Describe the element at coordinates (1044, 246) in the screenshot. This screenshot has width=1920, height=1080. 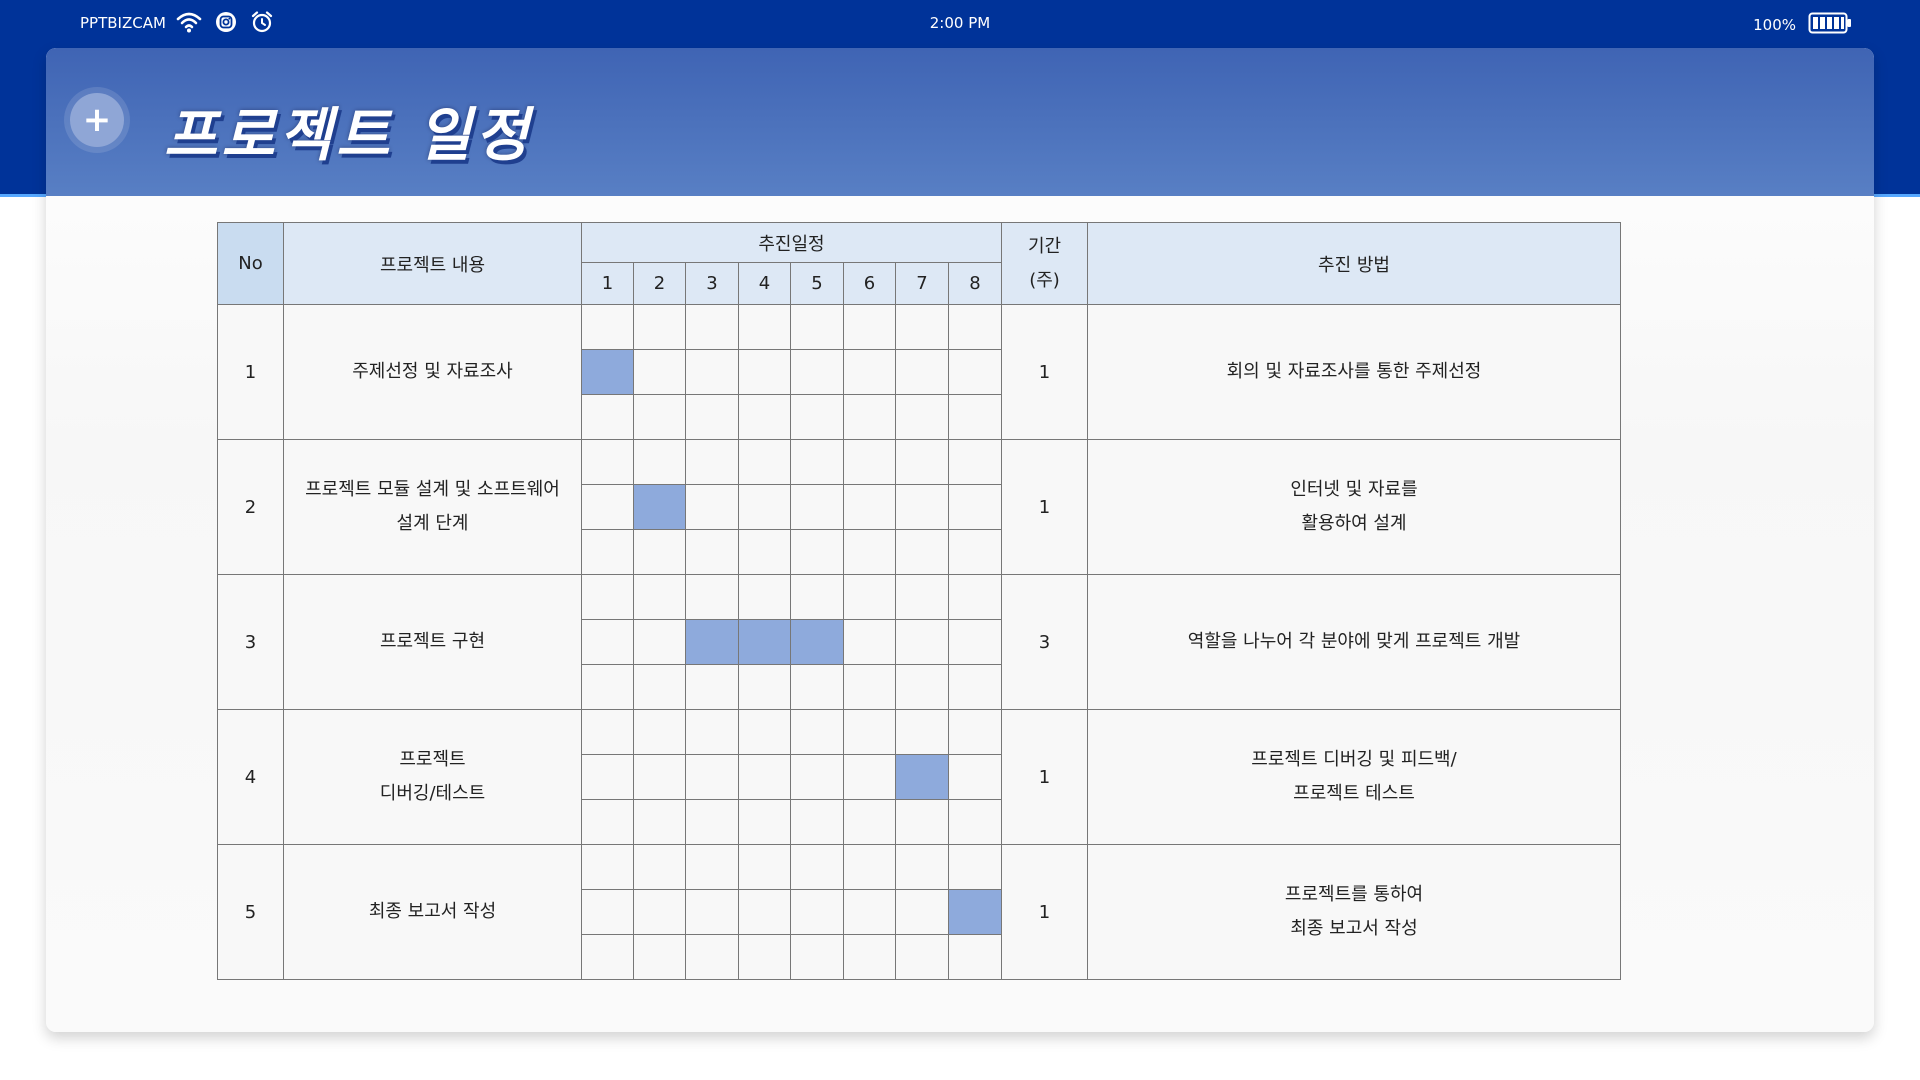
I see `header-duration-line1: 기간` at that location.